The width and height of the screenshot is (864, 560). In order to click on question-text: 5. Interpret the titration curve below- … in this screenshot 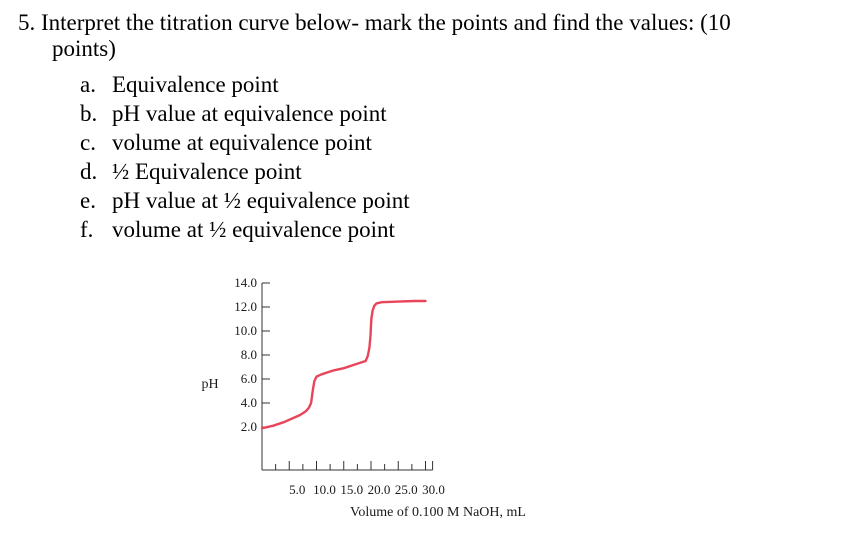, I will do `click(433, 36)`.